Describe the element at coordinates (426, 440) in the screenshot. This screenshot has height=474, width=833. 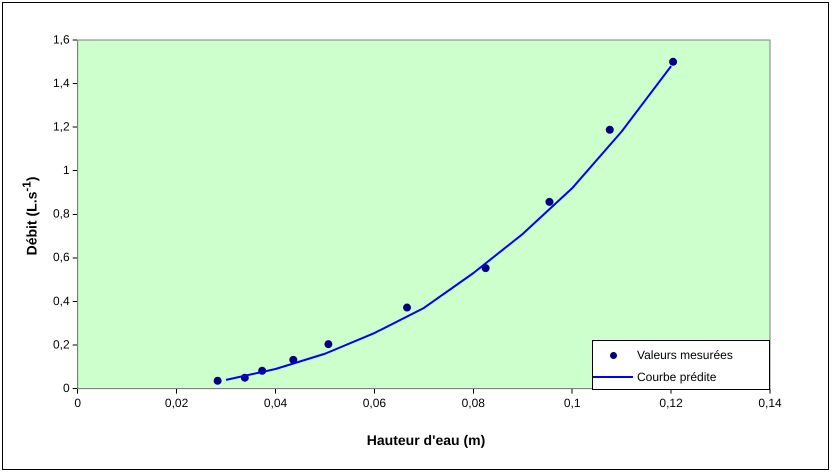
I see `x-axis-title: Hauteur d'eau (m)` at that location.